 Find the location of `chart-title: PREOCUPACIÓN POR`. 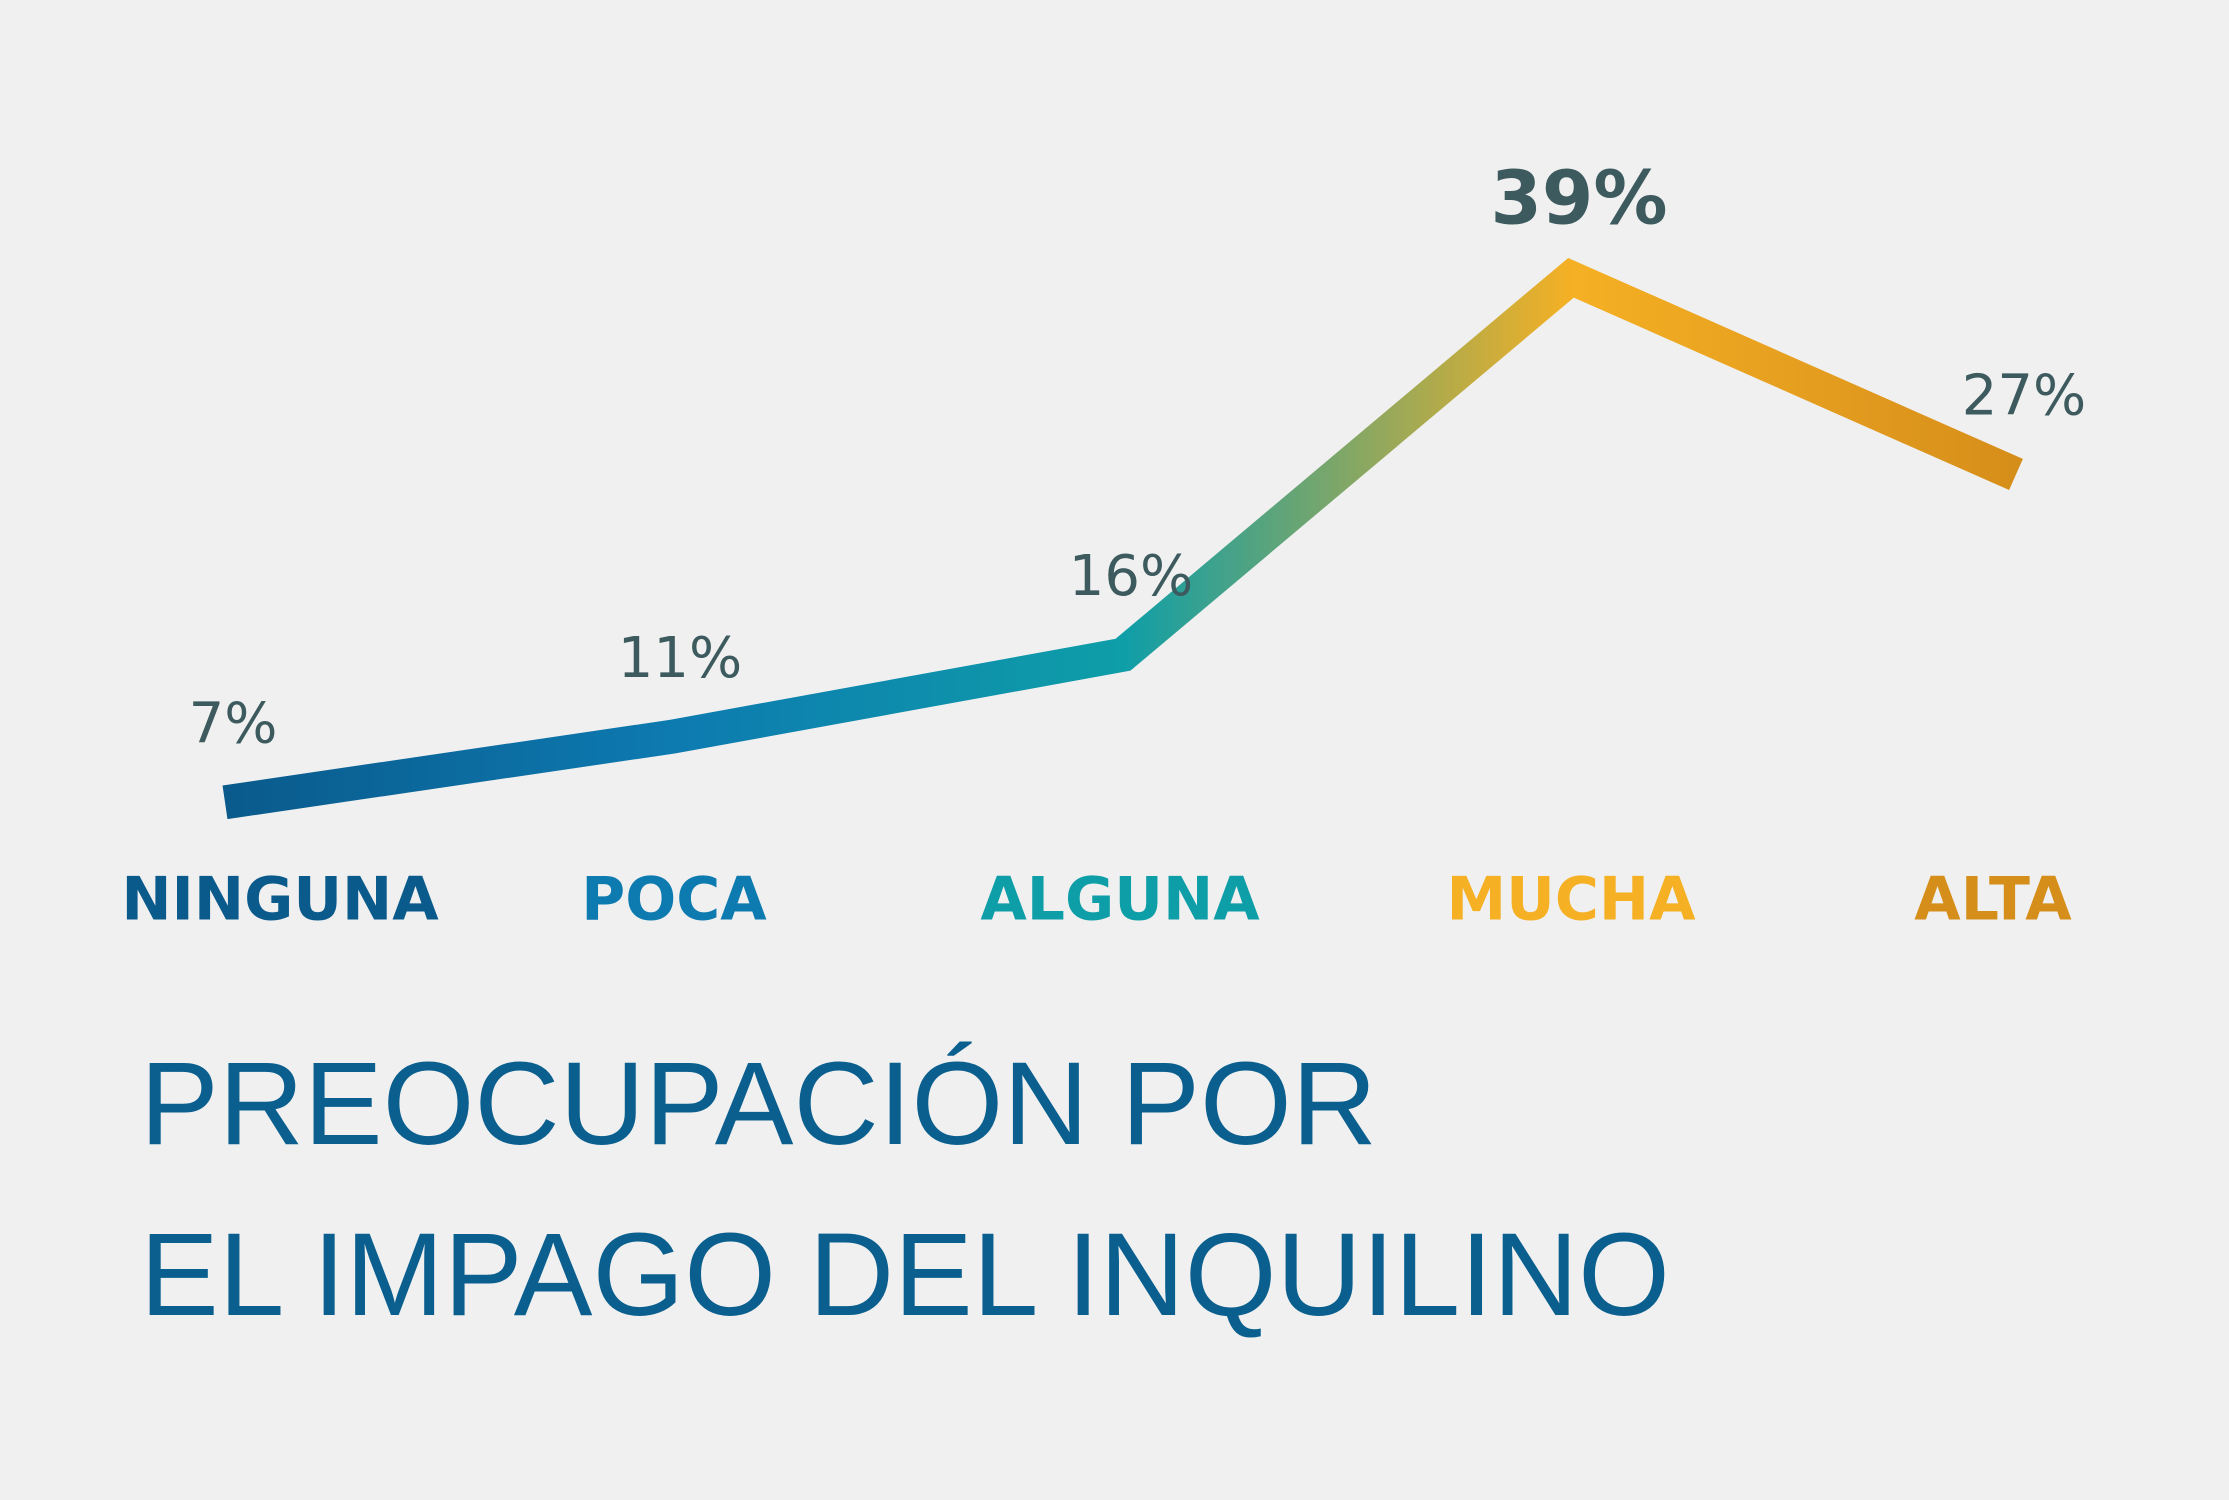

chart-title: PREOCUPACIÓN POR is located at coordinates (758, 1104).